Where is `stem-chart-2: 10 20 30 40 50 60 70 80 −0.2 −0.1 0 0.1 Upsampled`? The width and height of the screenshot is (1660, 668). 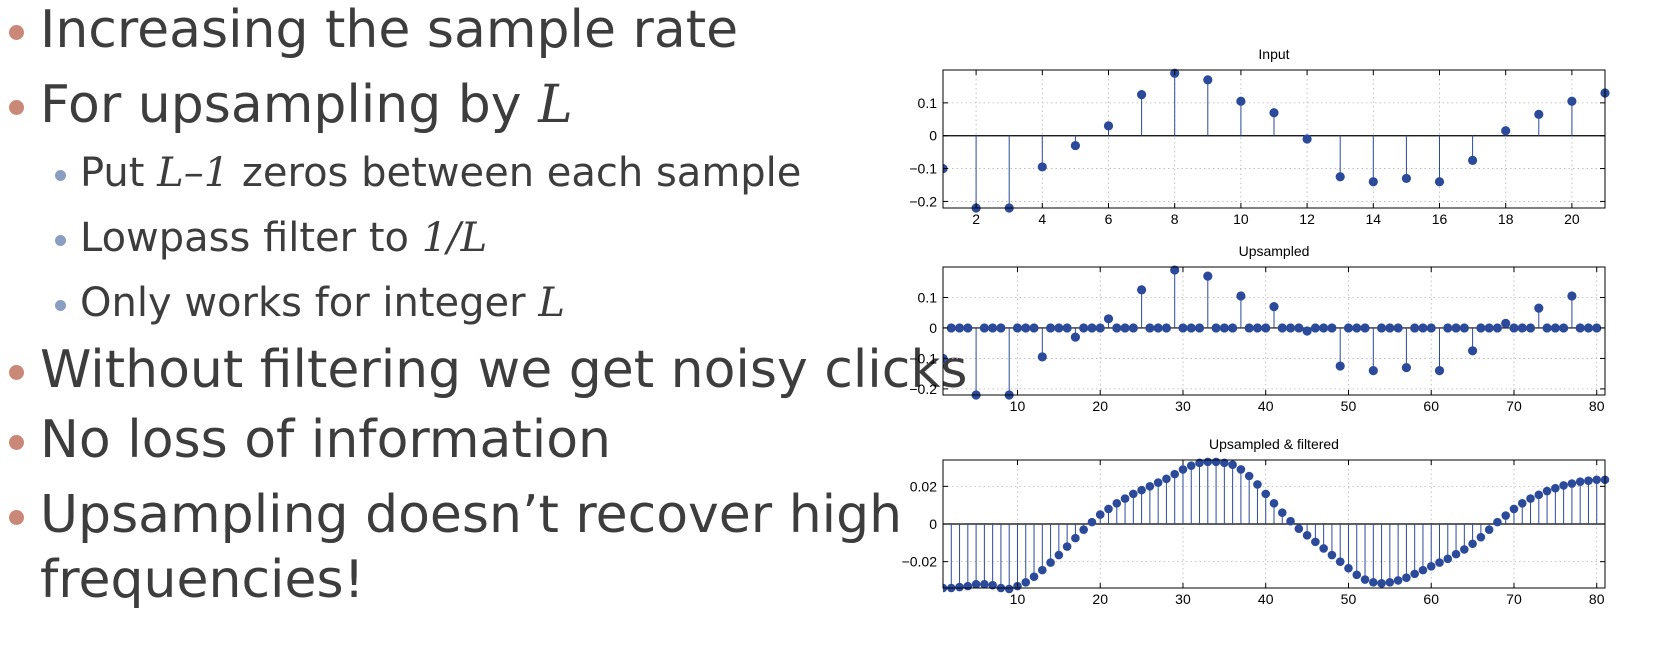 stem-chart-2: 10 20 30 40 50 60 70 80 −0.2 −0.1 0 0.1 Upsampled is located at coordinates (1257, 328).